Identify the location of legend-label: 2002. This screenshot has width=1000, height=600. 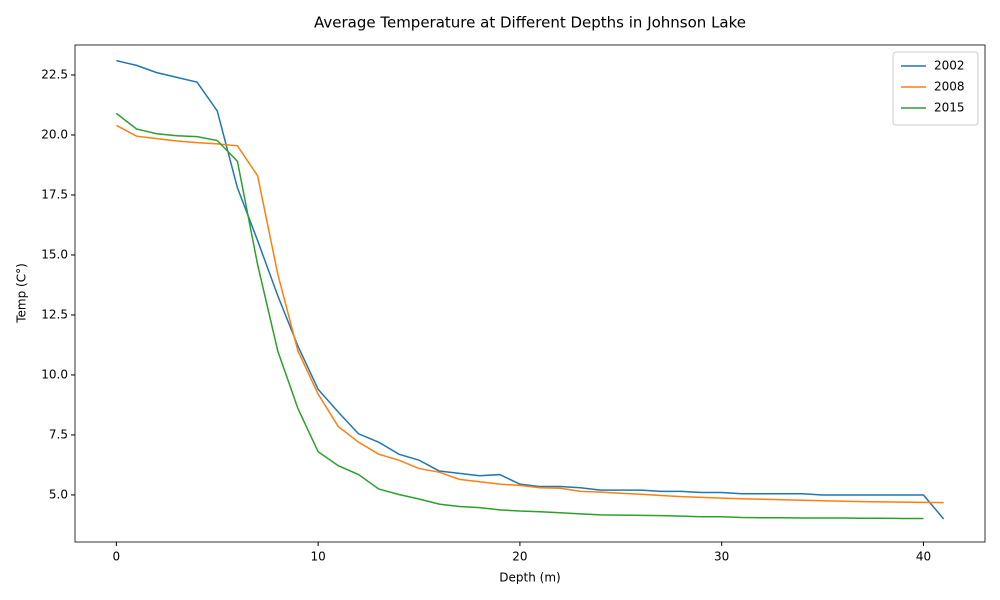
(949, 66).